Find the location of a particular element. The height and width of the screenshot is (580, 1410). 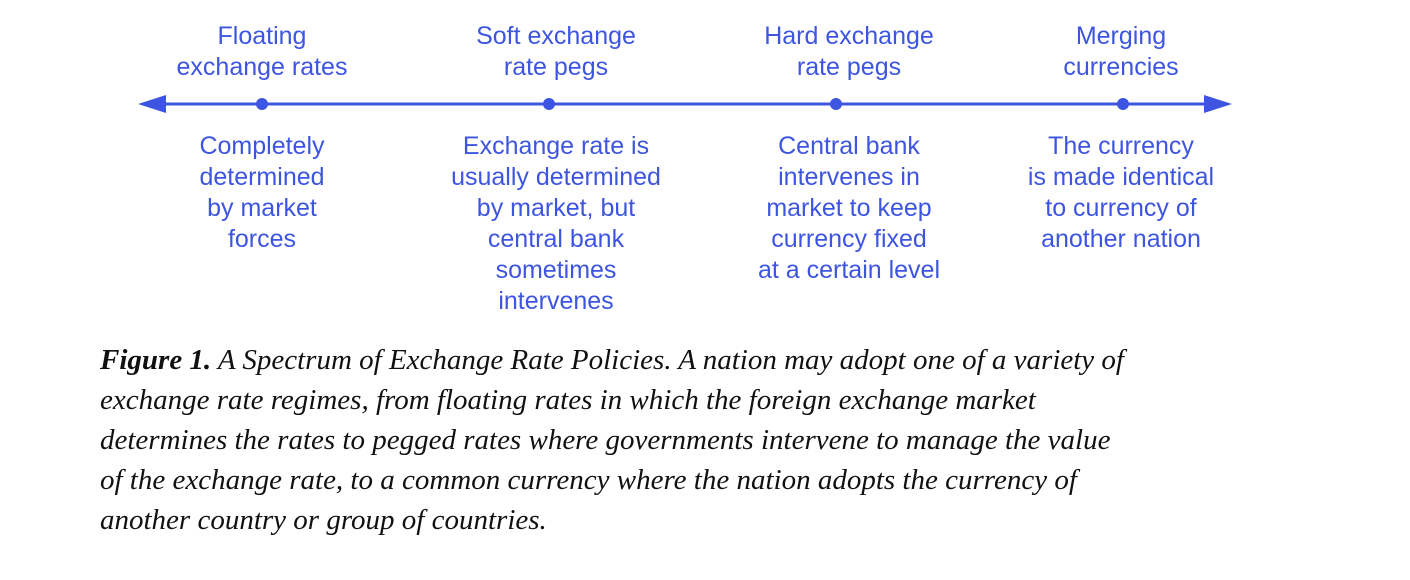

spectrum-axis is located at coordinates (685, 104).